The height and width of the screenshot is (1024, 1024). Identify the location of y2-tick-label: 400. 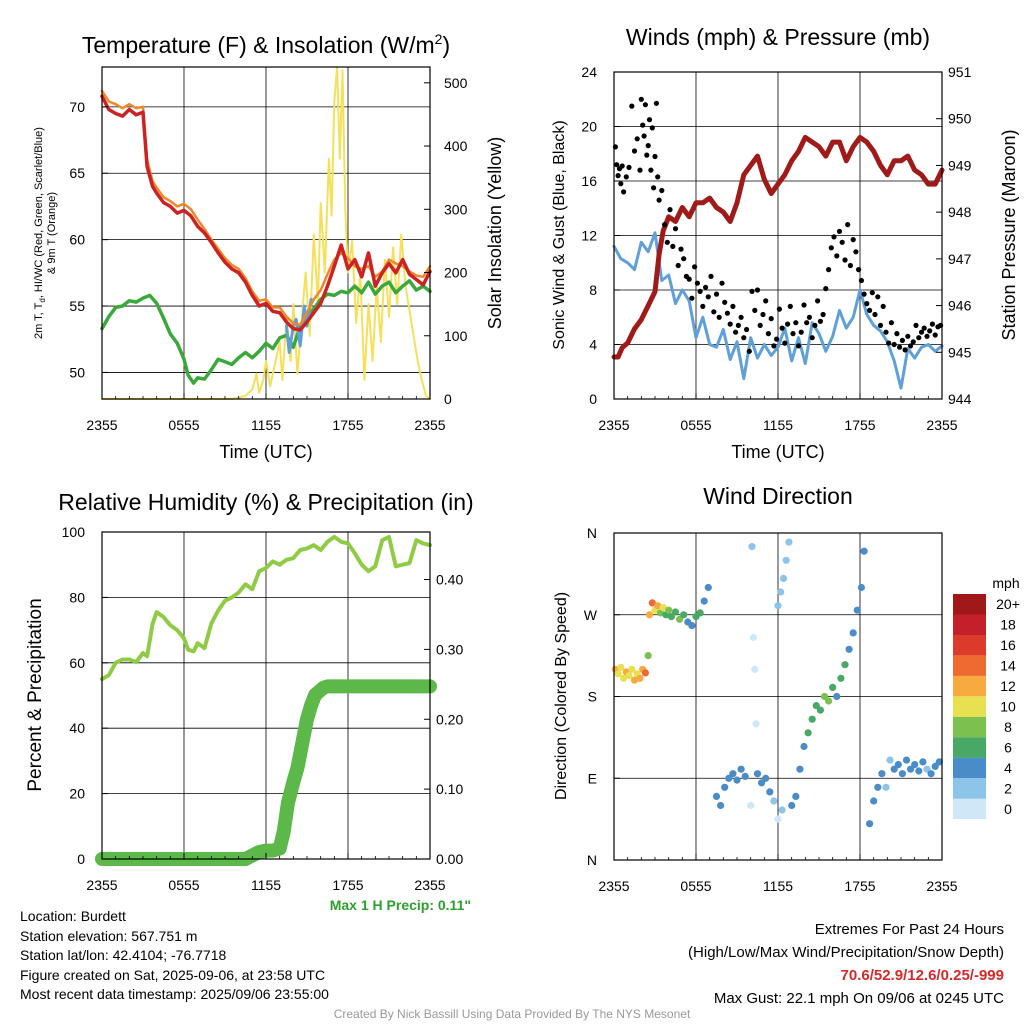
(456, 146).